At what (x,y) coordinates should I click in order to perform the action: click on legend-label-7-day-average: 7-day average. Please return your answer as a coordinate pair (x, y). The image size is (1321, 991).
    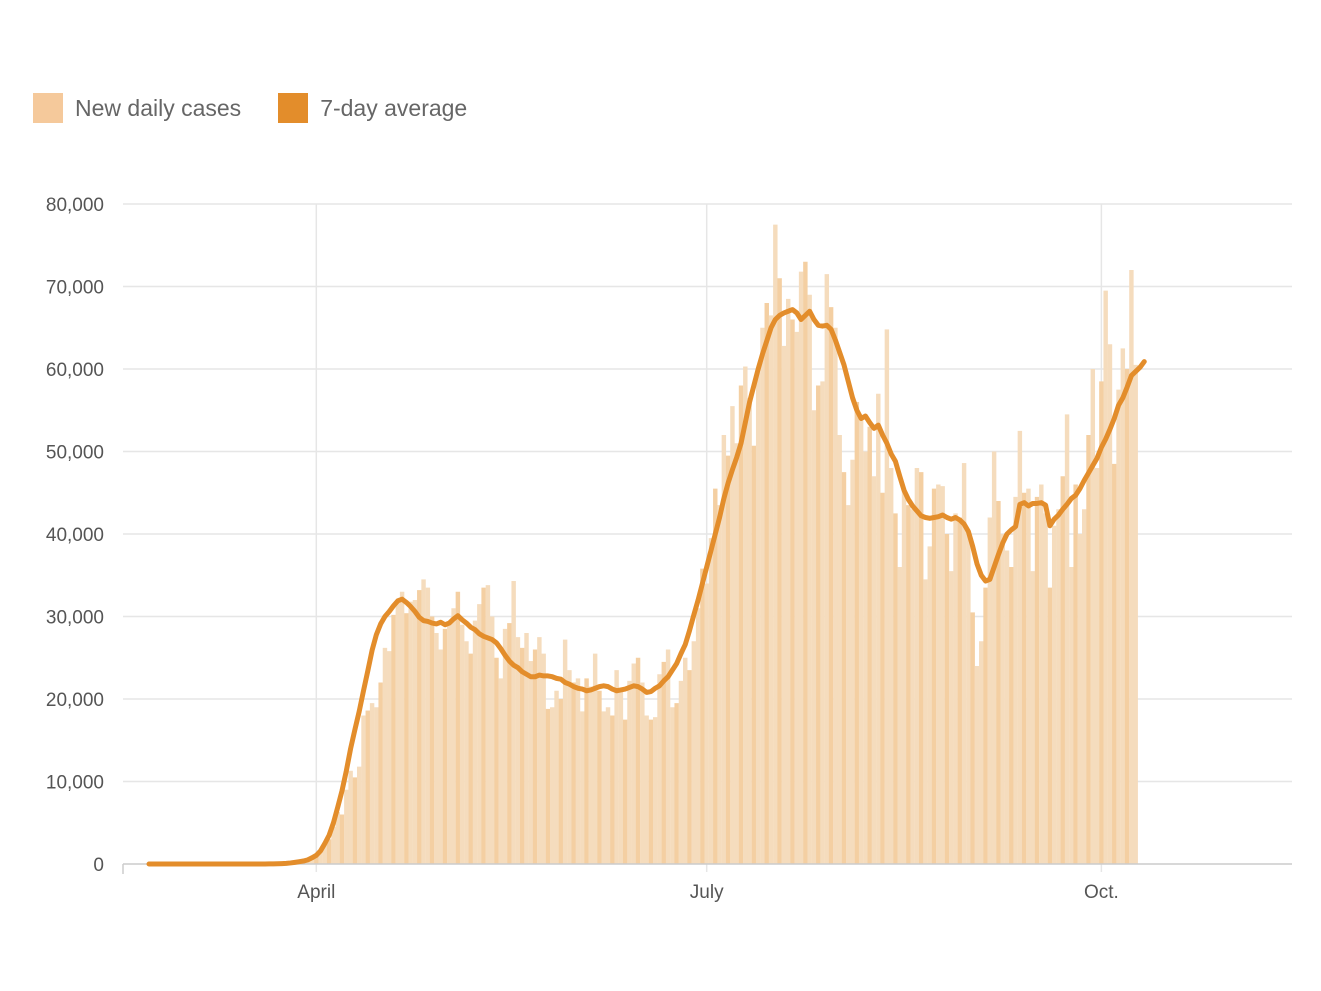
    Looking at the image, I should click on (394, 107).